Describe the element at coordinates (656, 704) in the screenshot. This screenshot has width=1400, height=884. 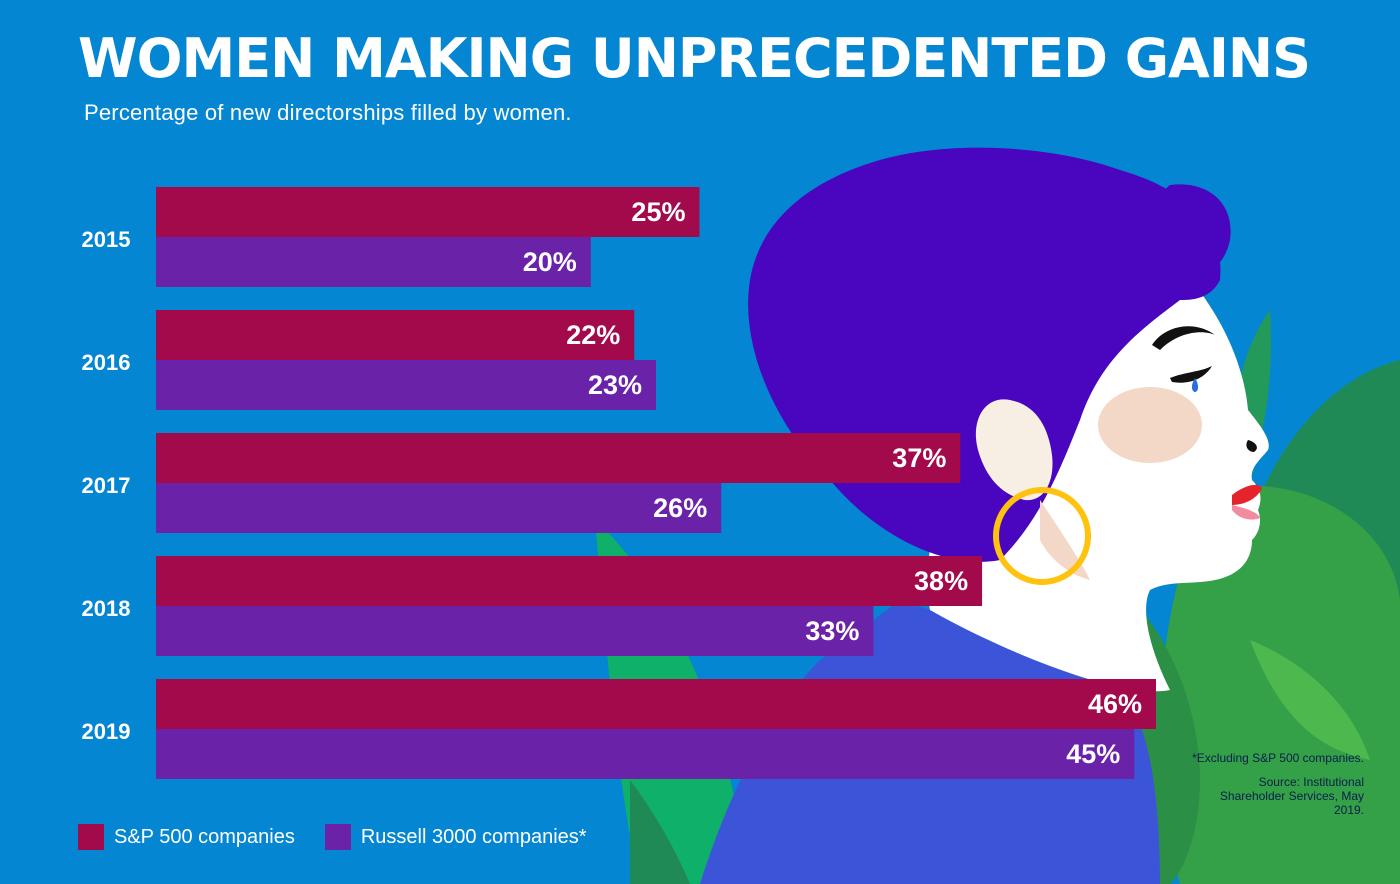
I see `bar-sp500-2019` at that location.